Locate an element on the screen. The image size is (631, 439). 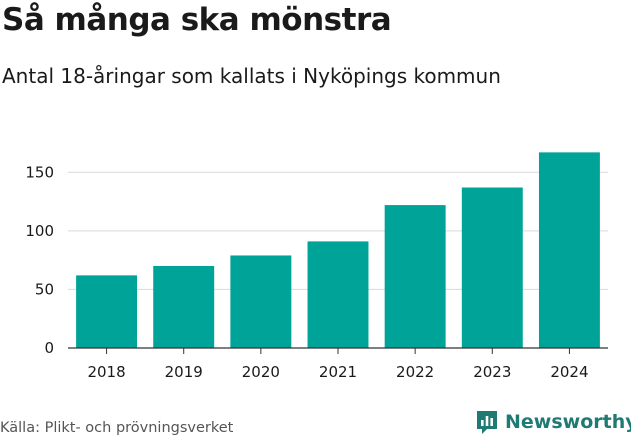
x-axis-ticks: 2018 2019 2020 2021 2022 2023 2024 is located at coordinates (338, 364).